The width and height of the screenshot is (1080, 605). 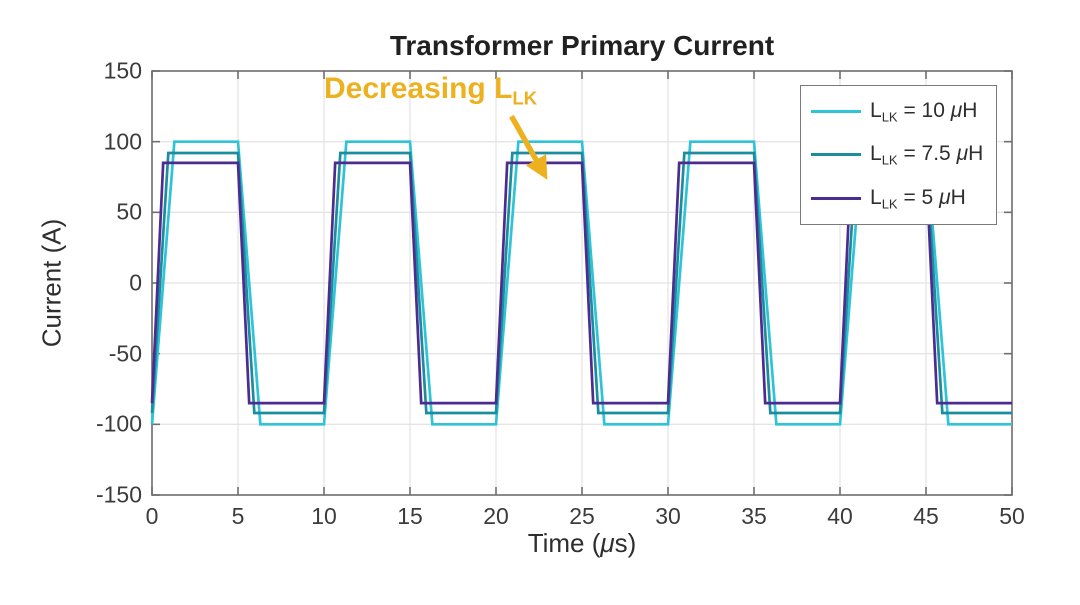 What do you see at coordinates (528, 147) in the screenshot?
I see `annotation-arrow` at bounding box center [528, 147].